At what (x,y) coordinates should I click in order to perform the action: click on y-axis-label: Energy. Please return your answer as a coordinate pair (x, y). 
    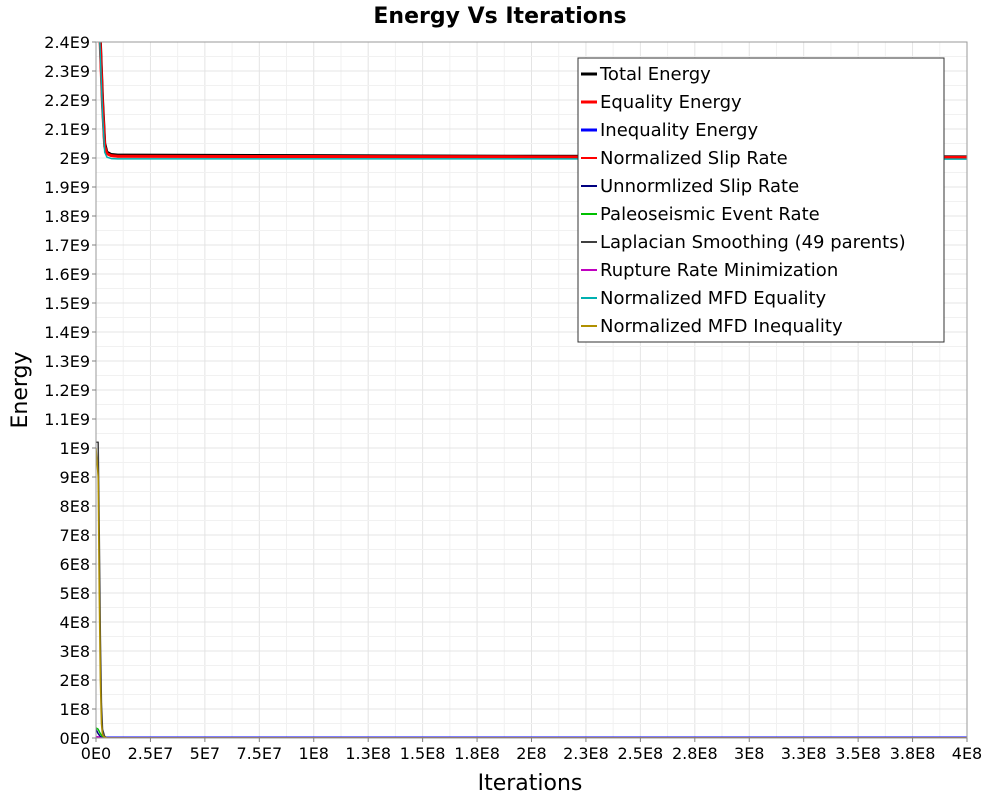
    Looking at the image, I should click on (20, 389).